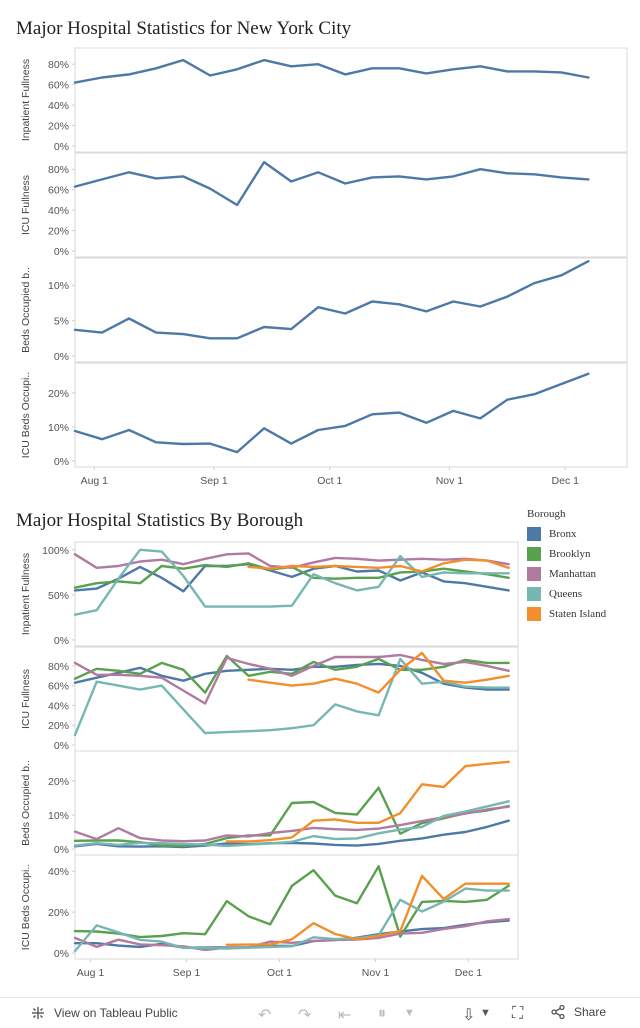 The image size is (640, 1028). I want to click on legend-item-manhattan: Manhattan, so click(566, 574).